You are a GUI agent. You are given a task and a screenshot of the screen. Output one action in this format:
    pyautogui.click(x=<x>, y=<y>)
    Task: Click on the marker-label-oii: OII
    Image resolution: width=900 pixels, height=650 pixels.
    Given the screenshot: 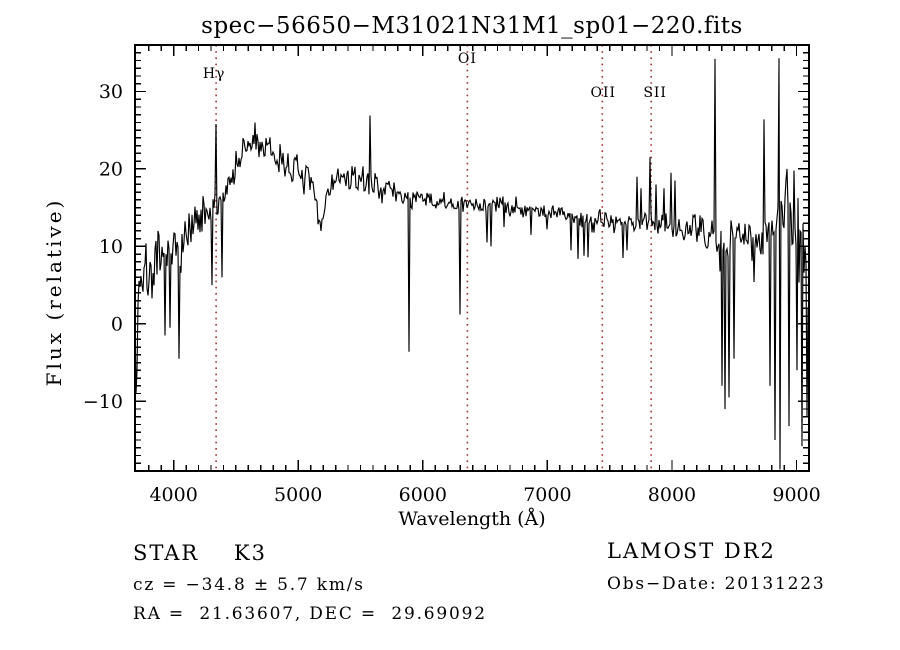 What is the action you would take?
    pyautogui.click(x=604, y=93)
    